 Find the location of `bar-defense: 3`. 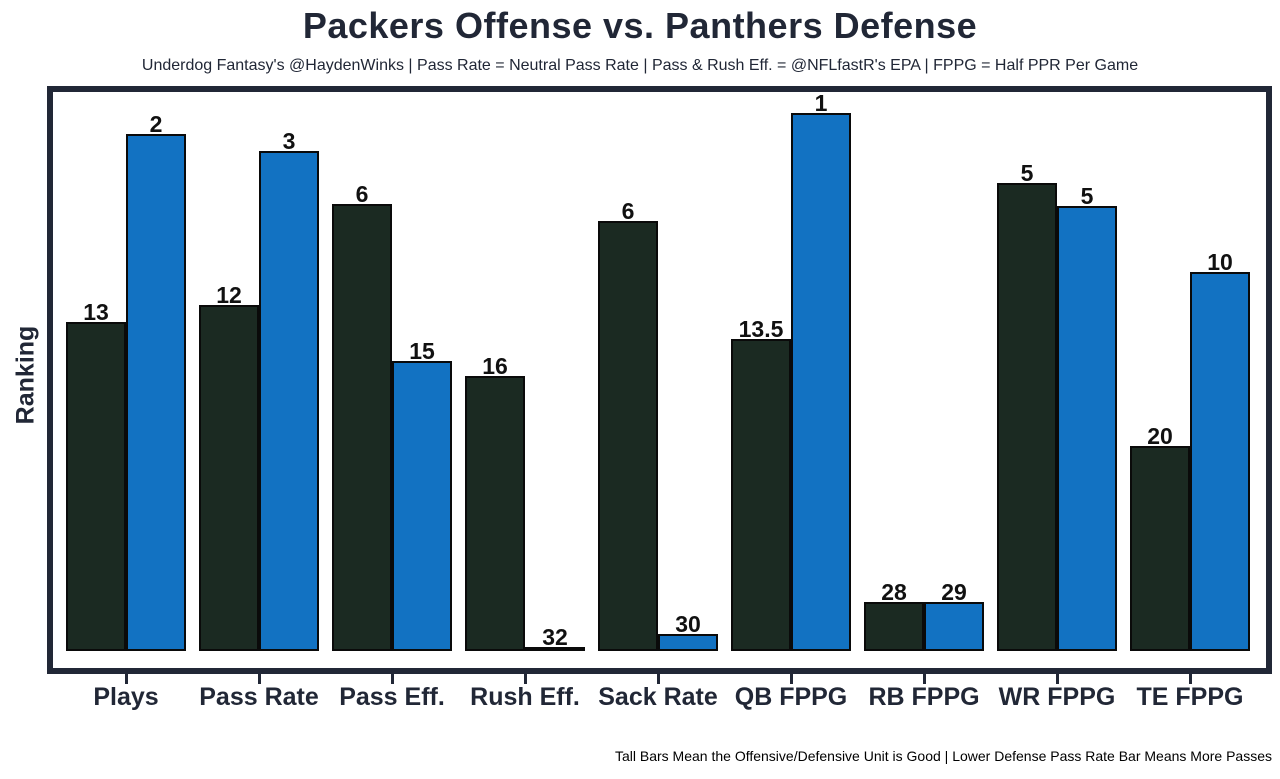

bar-defense: 3 is located at coordinates (289, 389).